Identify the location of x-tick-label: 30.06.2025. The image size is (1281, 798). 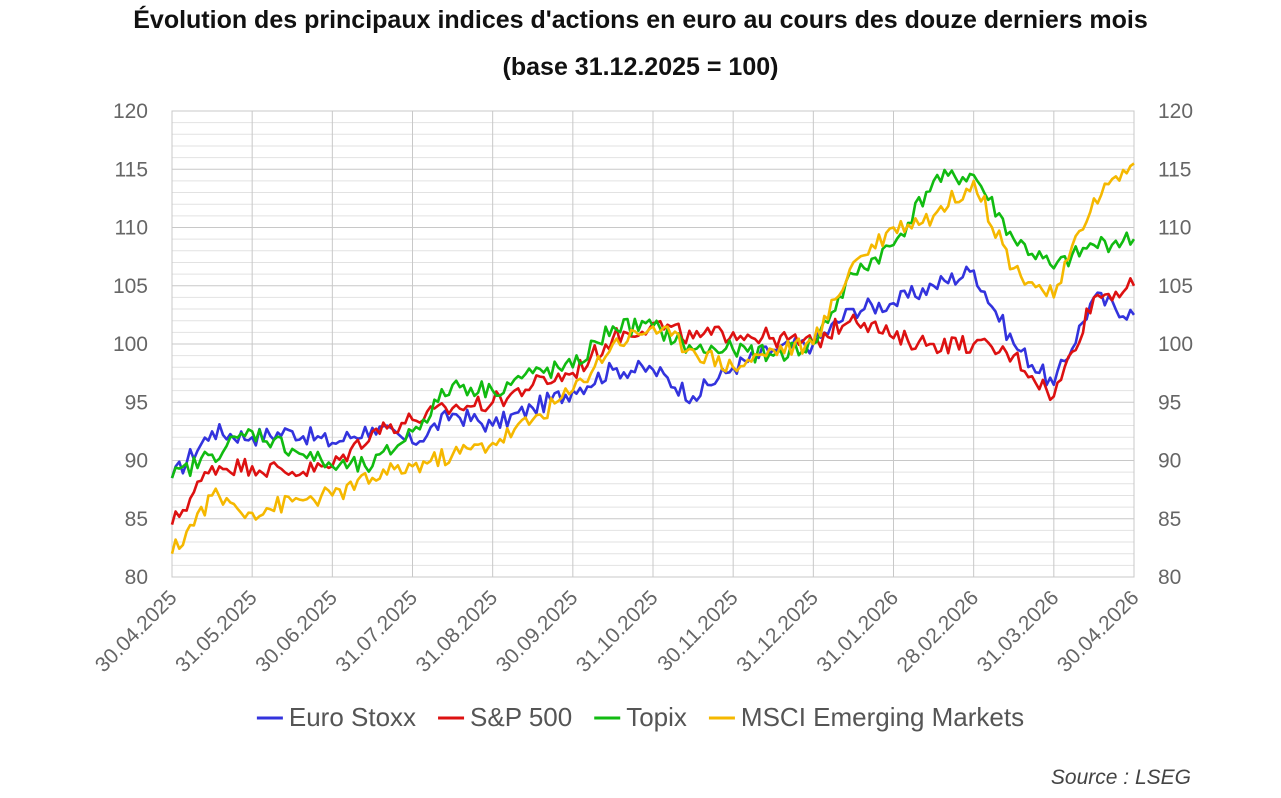
(296, 631).